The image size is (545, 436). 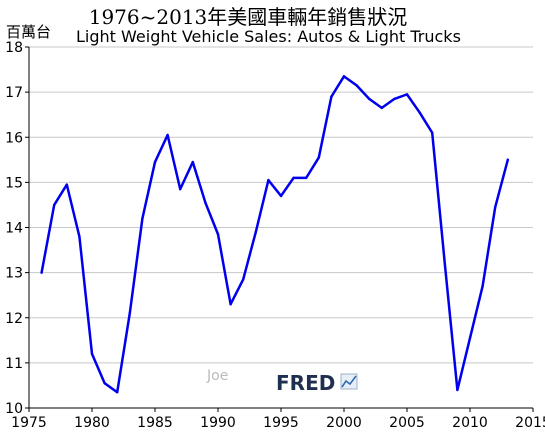 I want to click on x-tick-label: 2000, so click(x=344, y=423).